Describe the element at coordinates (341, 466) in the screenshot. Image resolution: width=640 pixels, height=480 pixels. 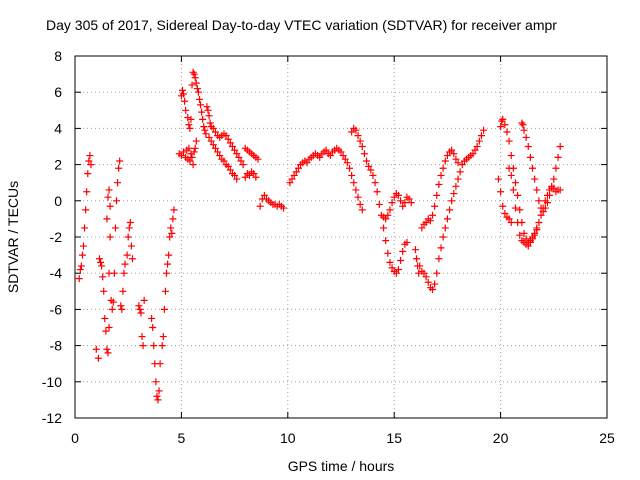
I see `x-axis-label: GPS time / hours` at that location.